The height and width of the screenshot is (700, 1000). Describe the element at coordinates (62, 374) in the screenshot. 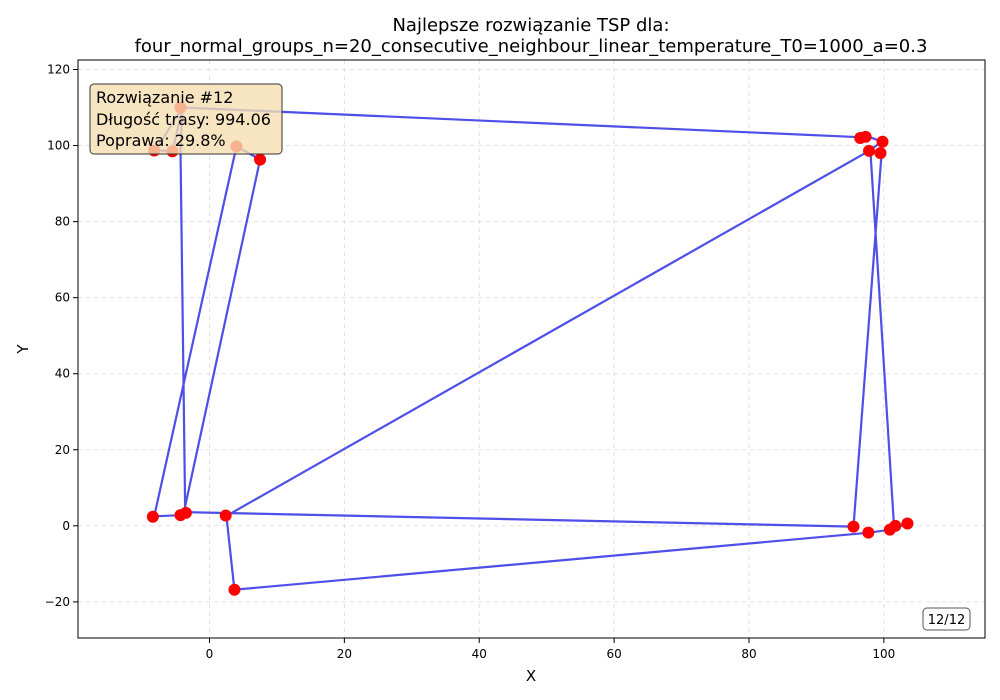

I see `y-tick-label: 40` at that location.